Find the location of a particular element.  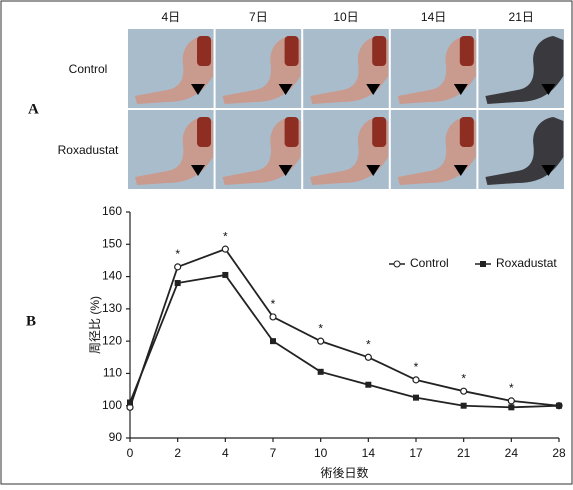

x-tick-label: 10 is located at coordinates (321, 453).